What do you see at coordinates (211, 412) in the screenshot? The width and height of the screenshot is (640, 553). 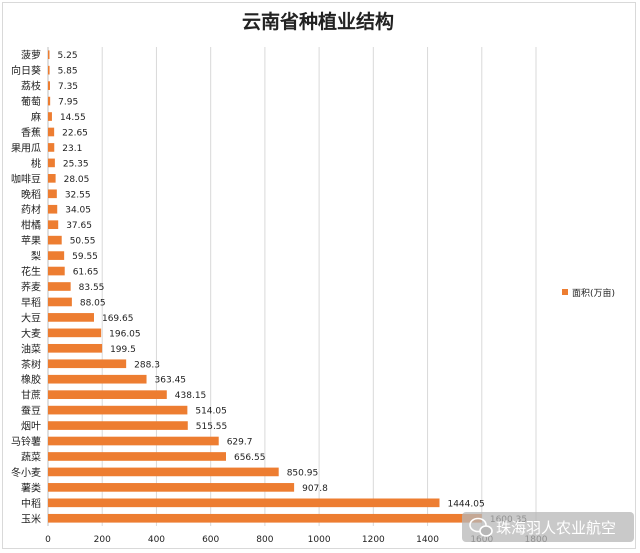 I see `value-label: 514.05` at bounding box center [211, 412].